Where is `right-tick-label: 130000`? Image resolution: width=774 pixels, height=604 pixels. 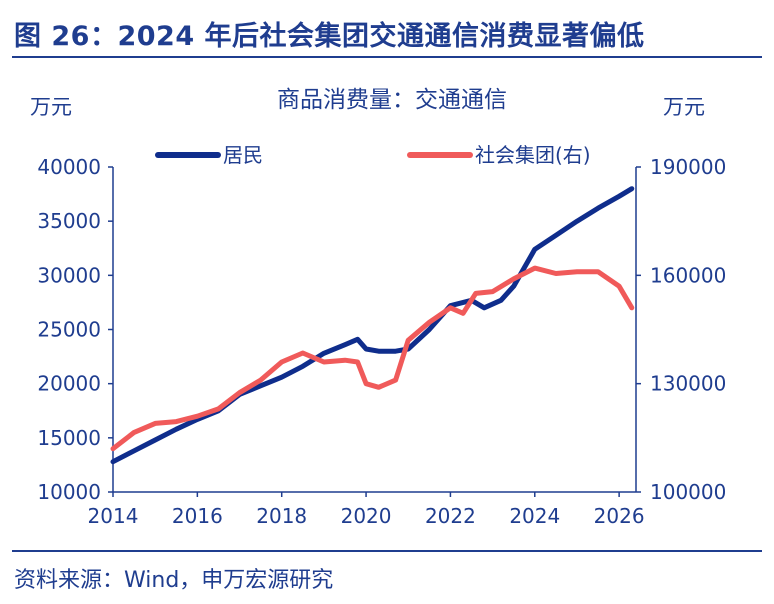 right-tick-label: 130000 is located at coordinates (688, 384).